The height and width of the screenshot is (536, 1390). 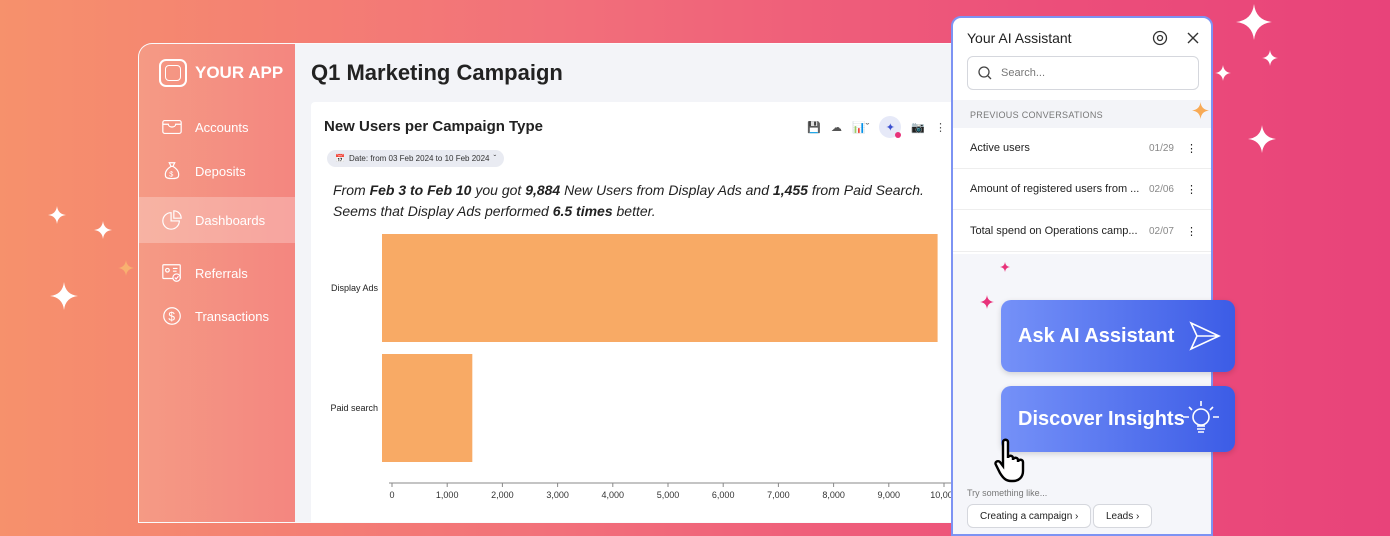 What do you see at coordinates (1019, 38) in the screenshot?
I see `panel-title: Your AI Assistant` at bounding box center [1019, 38].